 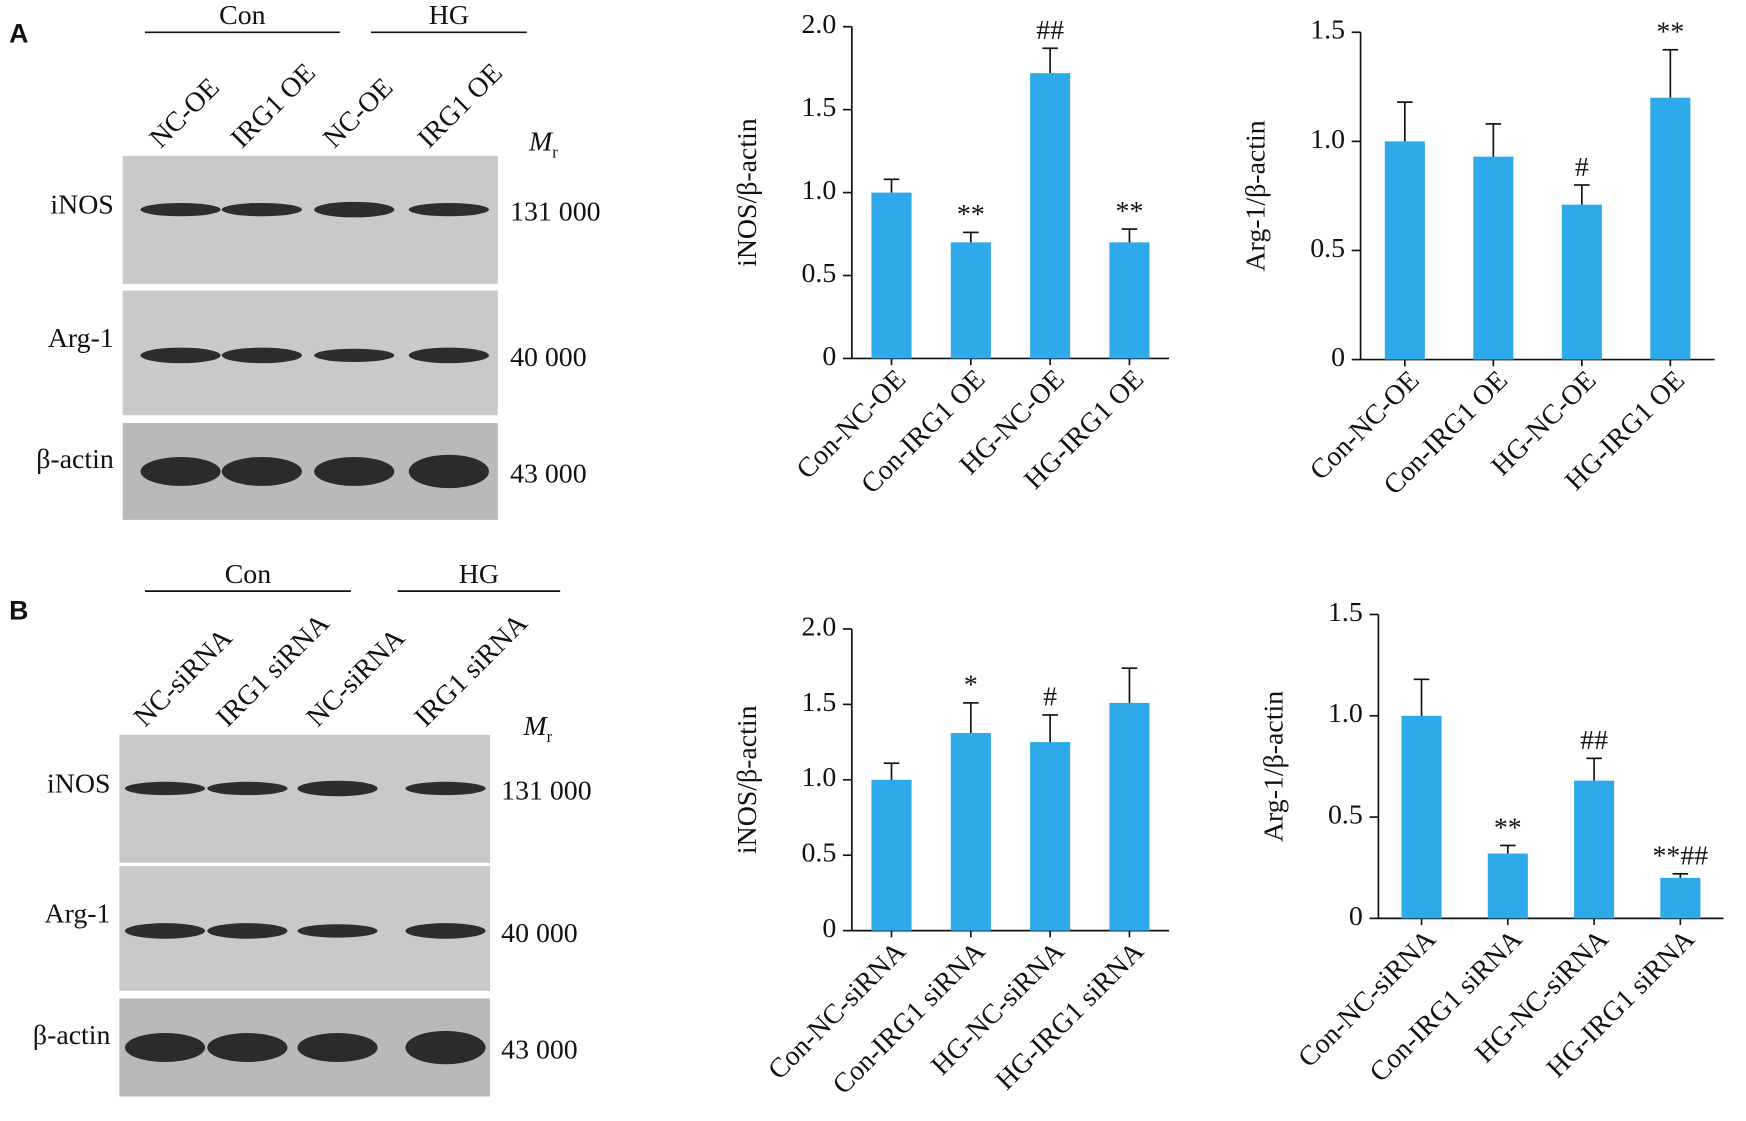 What do you see at coordinates (358, 113) in the screenshot?
I see `lane-label: NC-OE` at bounding box center [358, 113].